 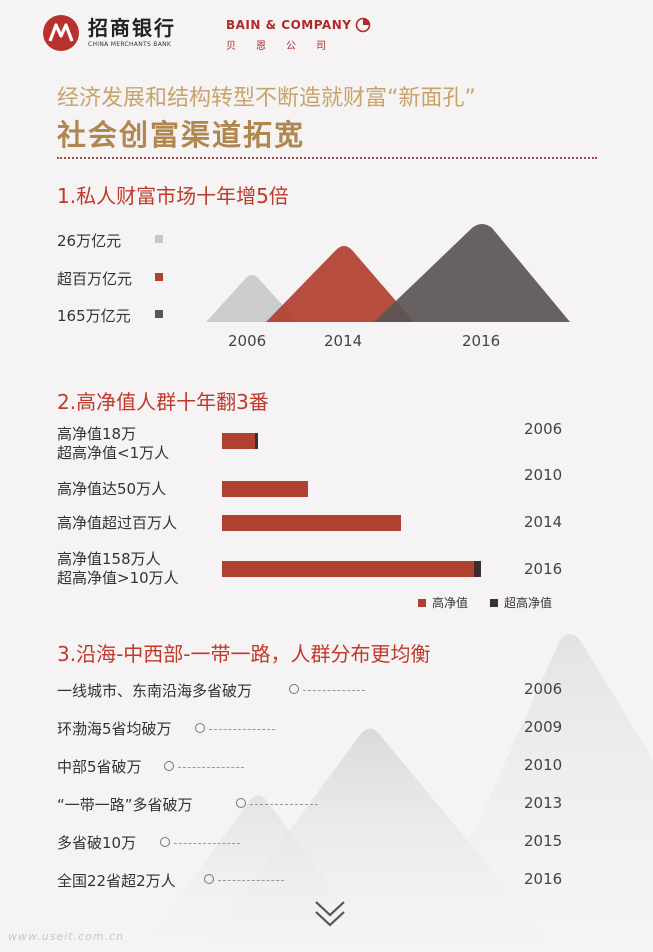 What do you see at coordinates (159, 314) in the screenshot?
I see `legend-swatch-dark` at bounding box center [159, 314].